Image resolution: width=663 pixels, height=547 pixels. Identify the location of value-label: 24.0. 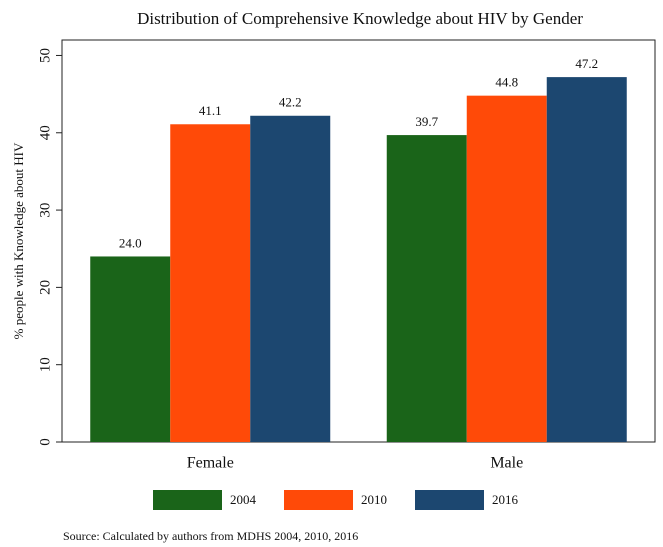
(130, 242).